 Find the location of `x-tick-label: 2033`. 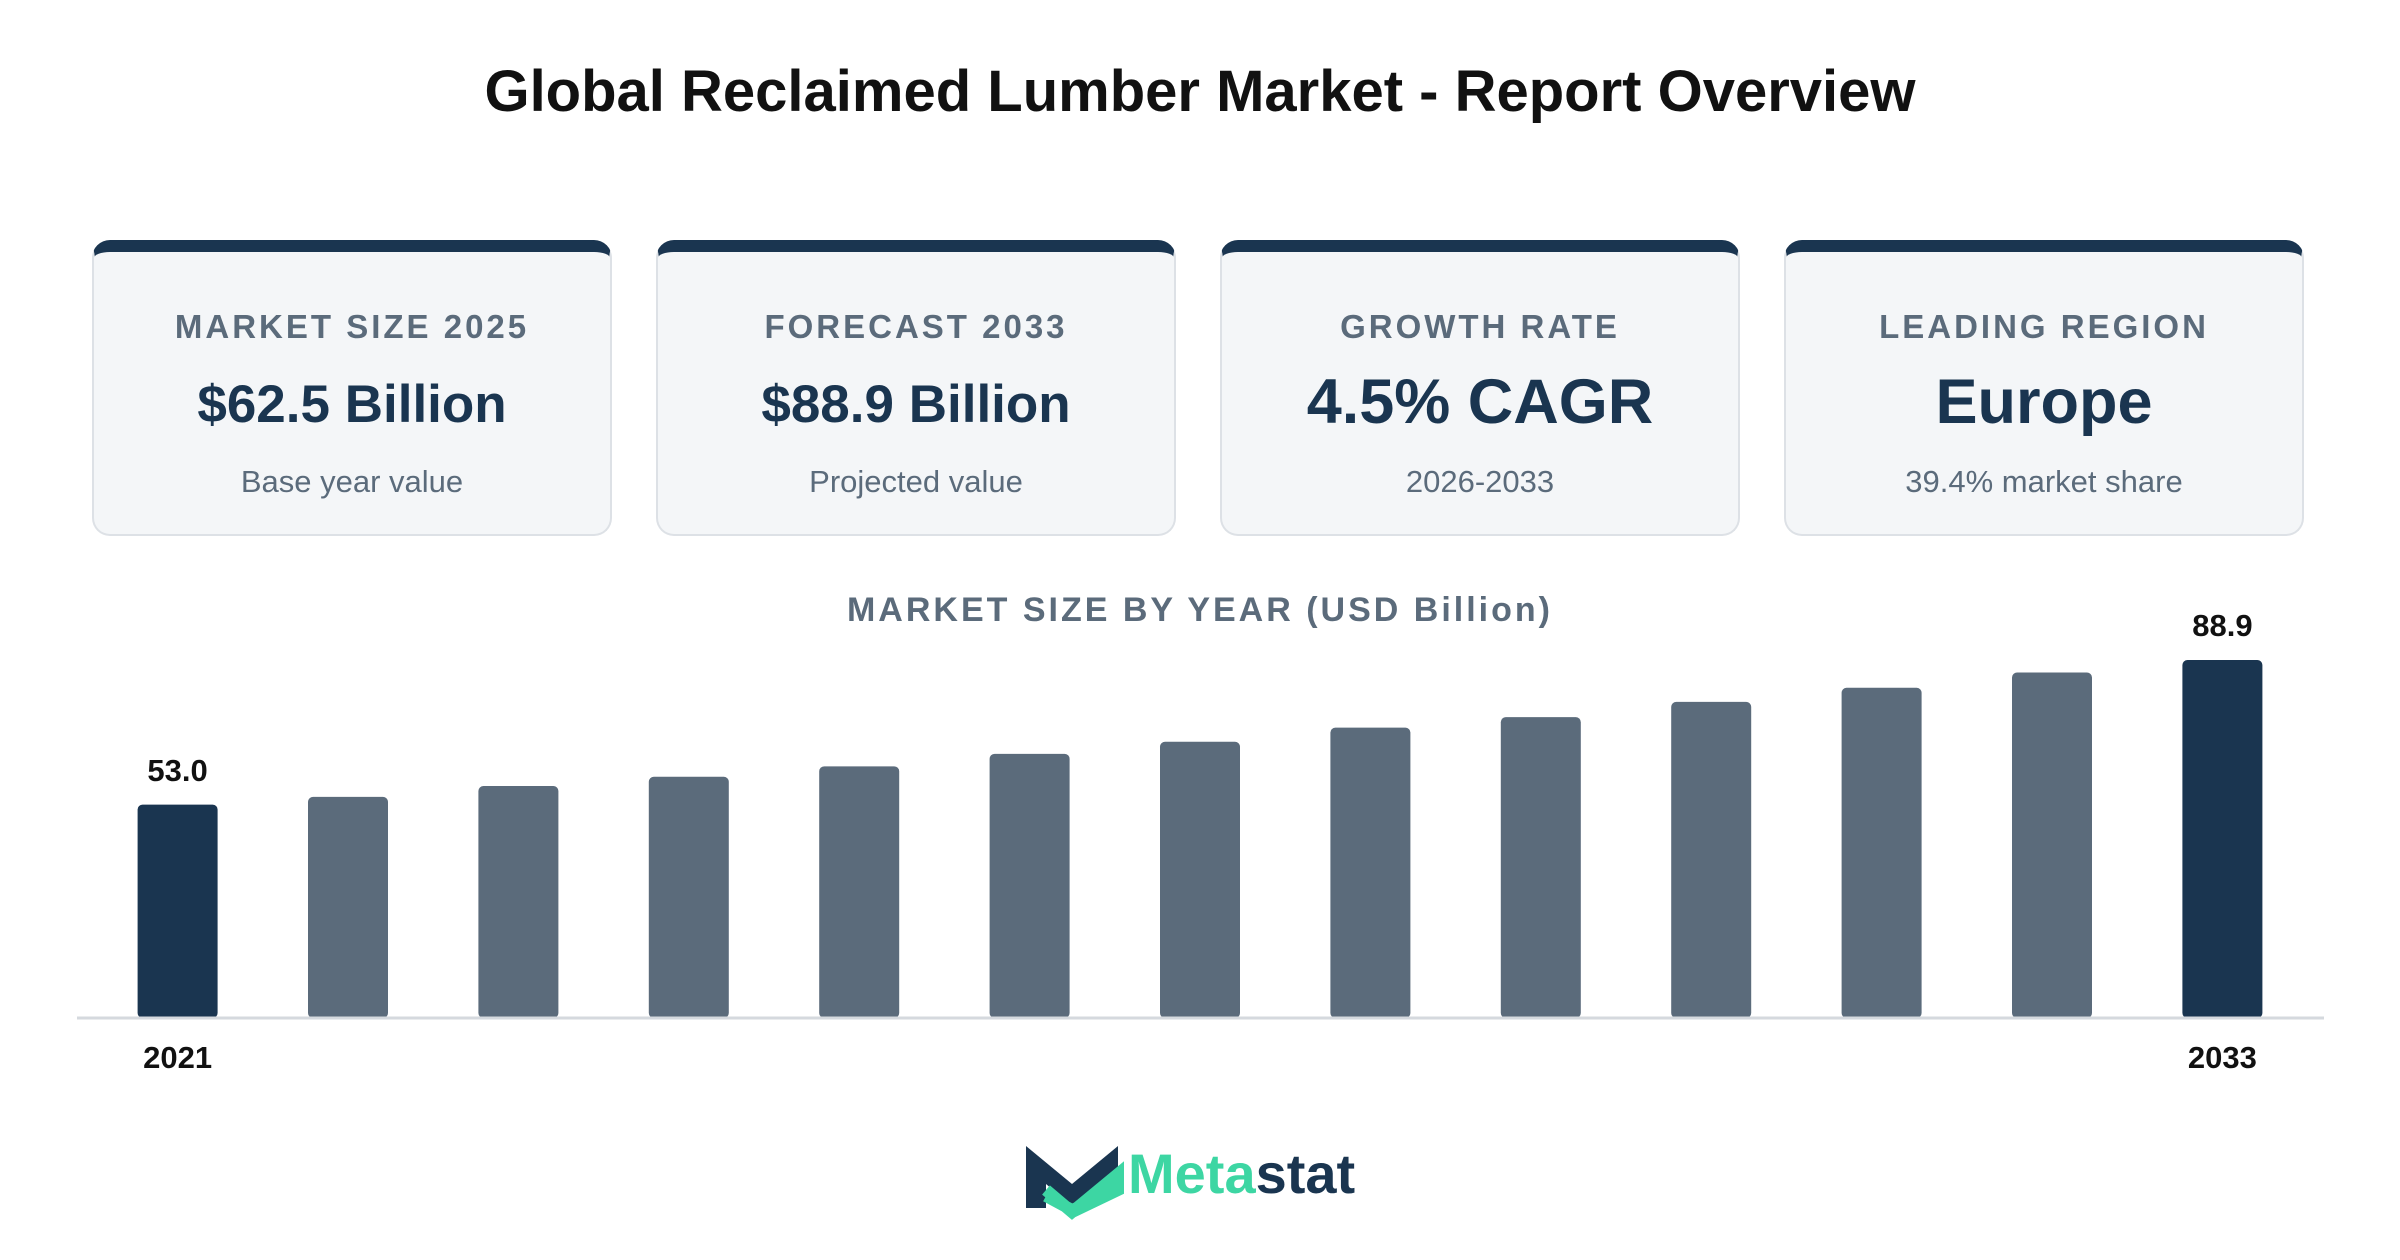

x-tick-label: 2033 is located at coordinates (2222, 1057).